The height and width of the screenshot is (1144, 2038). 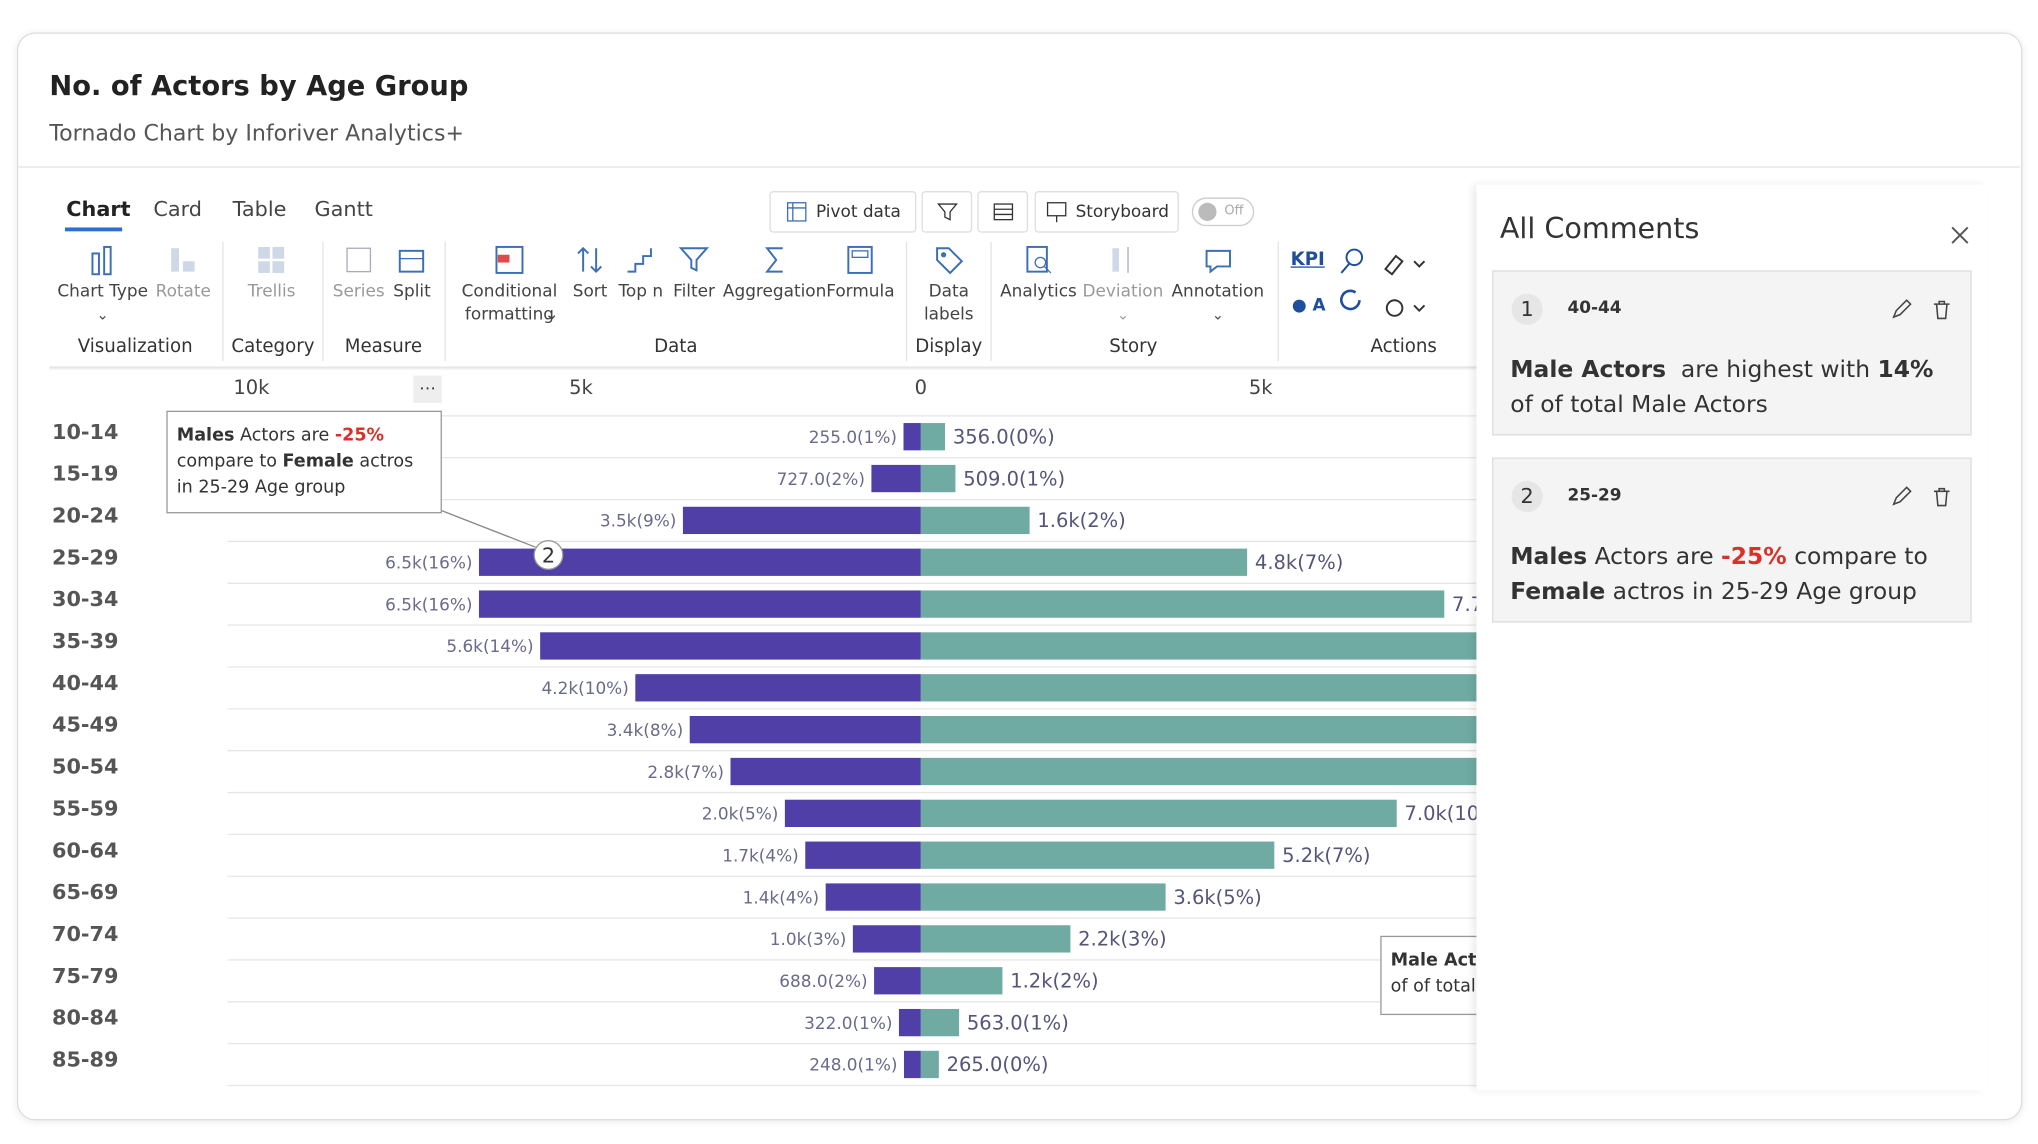 What do you see at coordinates (85, 850) in the screenshot?
I see `y-tick-label: 60-64` at bounding box center [85, 850].